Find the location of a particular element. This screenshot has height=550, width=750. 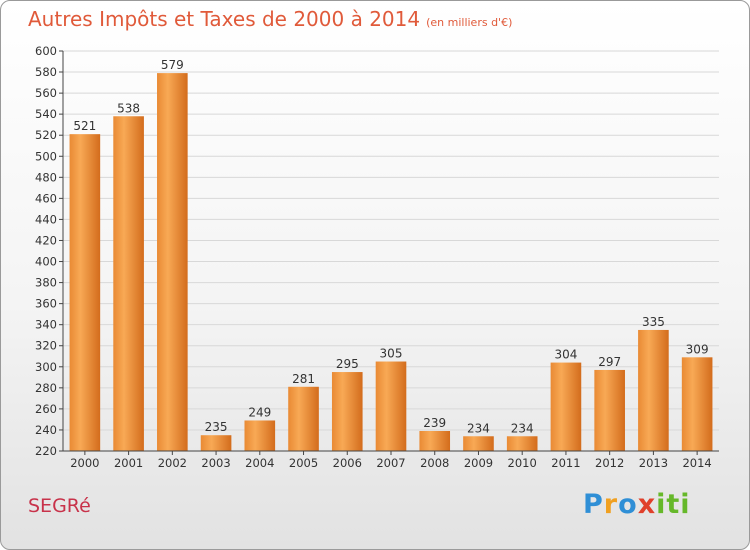

x-tick-label: 2009 is located at coordinates (478, 463).